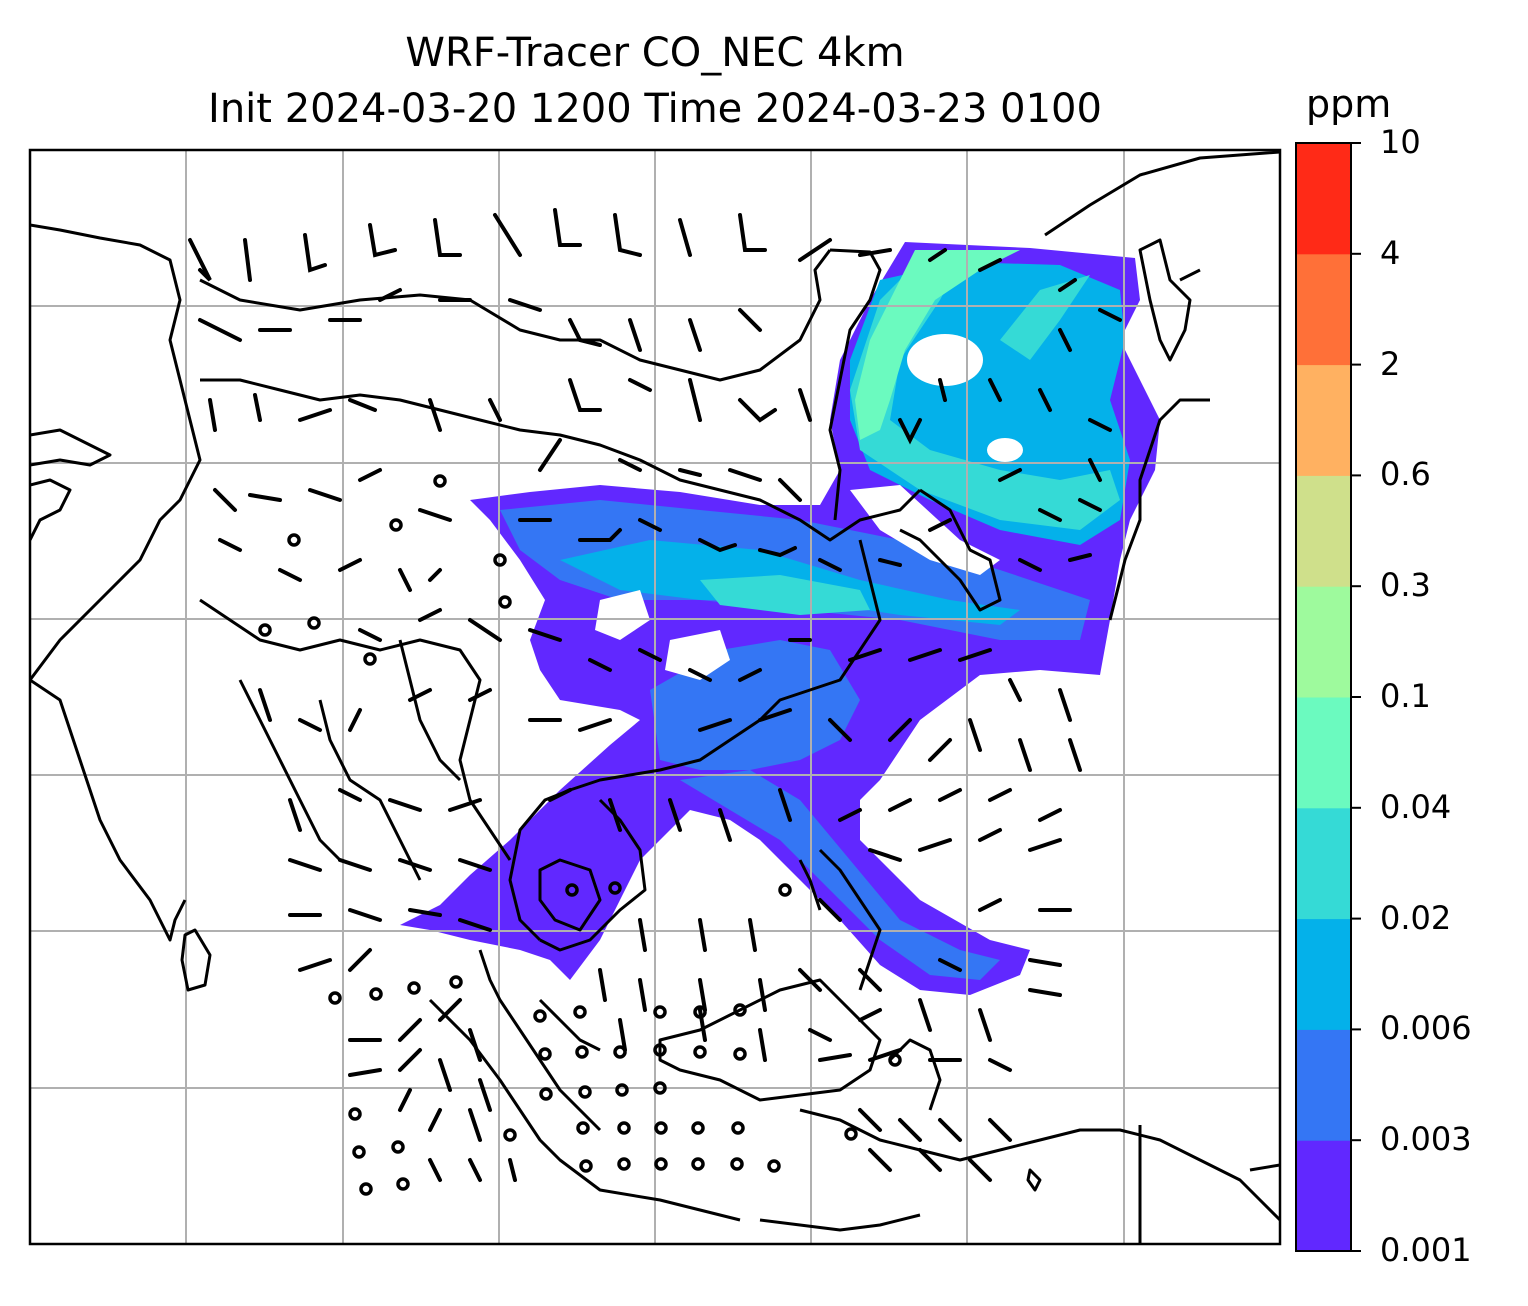  Describe the element at coordinates (1405, 696) in the screenshot. I see `colorbar-tick-label: 0.1` at that location.